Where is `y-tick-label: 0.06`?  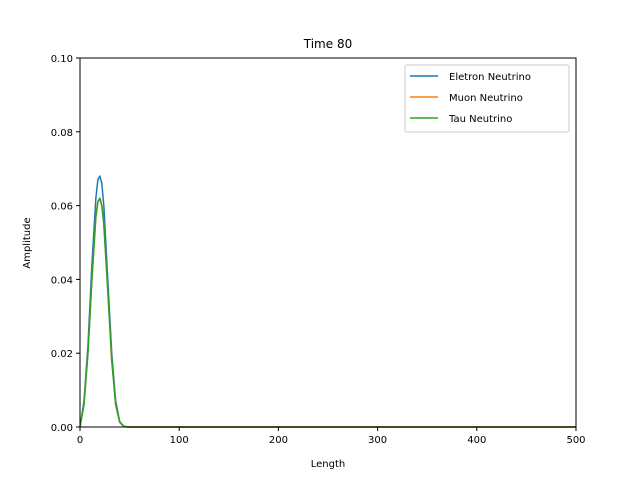 y-tick-label: 0.06 is located at coordinates (62, 207).